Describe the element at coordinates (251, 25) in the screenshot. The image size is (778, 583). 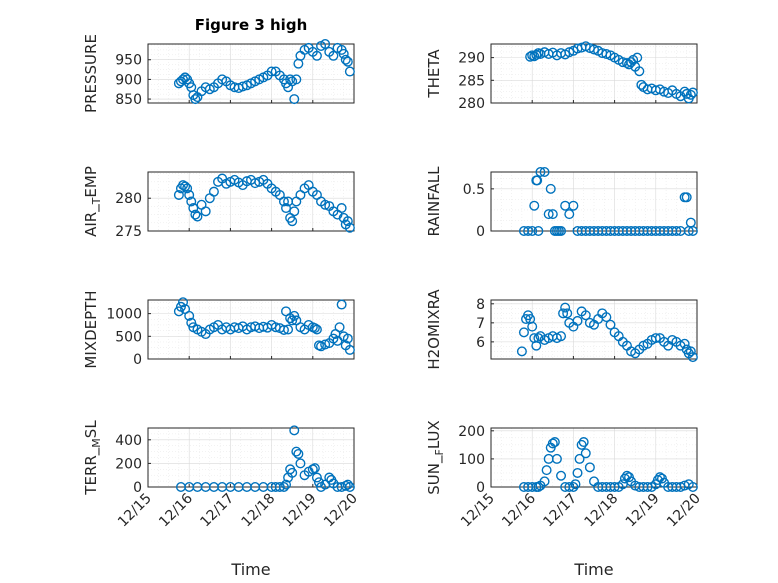
I see `figure-title: Figure 3 high` at that location.